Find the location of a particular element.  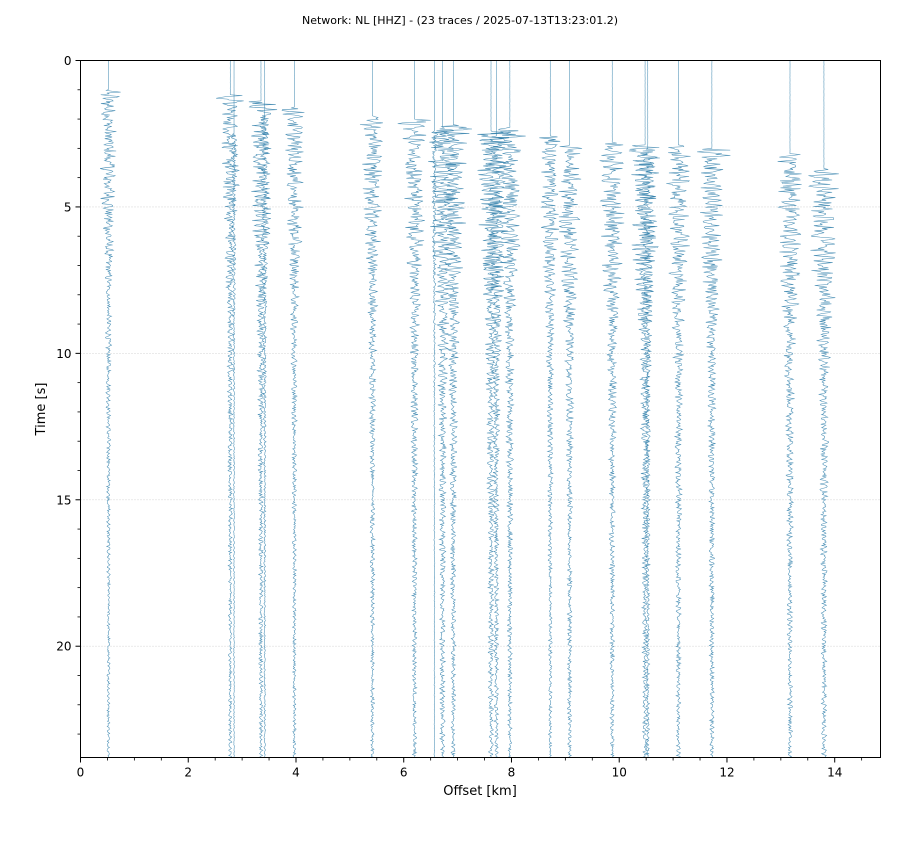

x-tick-label: 2 is located at coordinates (188, 773).